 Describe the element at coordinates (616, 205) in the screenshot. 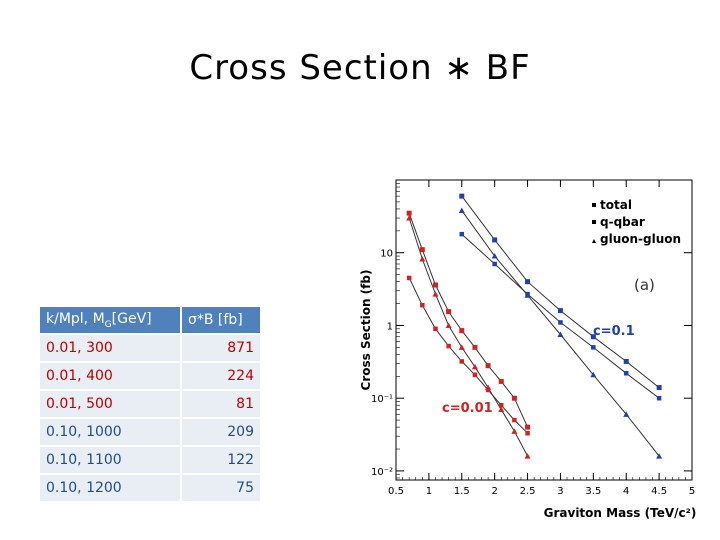

I see `legend-total: total` at that location.